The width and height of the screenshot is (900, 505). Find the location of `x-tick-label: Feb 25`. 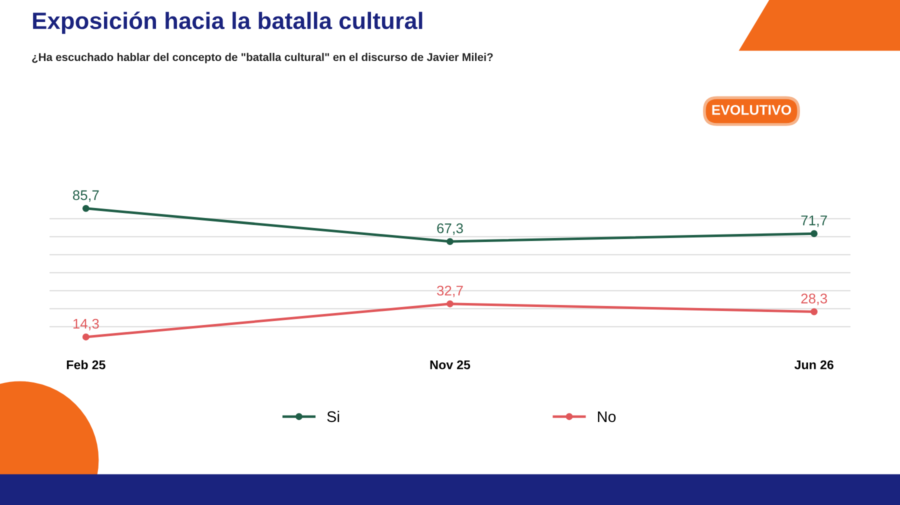

x-tick-label: Feb 25 is located at coordinates (86, 365).